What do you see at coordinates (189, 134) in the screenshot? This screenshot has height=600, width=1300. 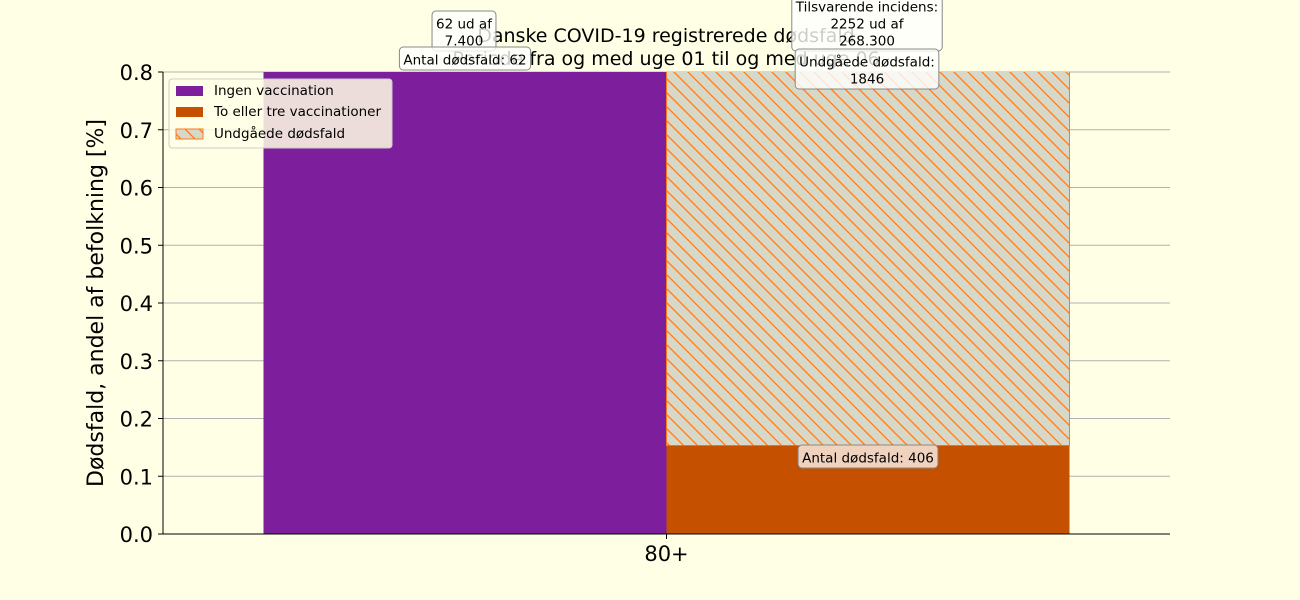 I see `legend-swatch-avoided` at bounding box center [189, 134].